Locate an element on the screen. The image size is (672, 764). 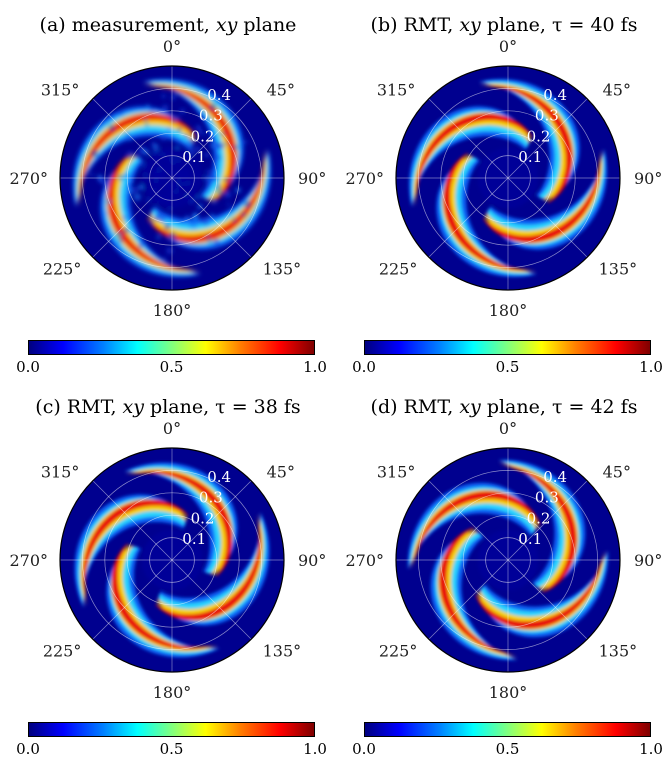
title-variable: xy is located at coordinates (470, 25).